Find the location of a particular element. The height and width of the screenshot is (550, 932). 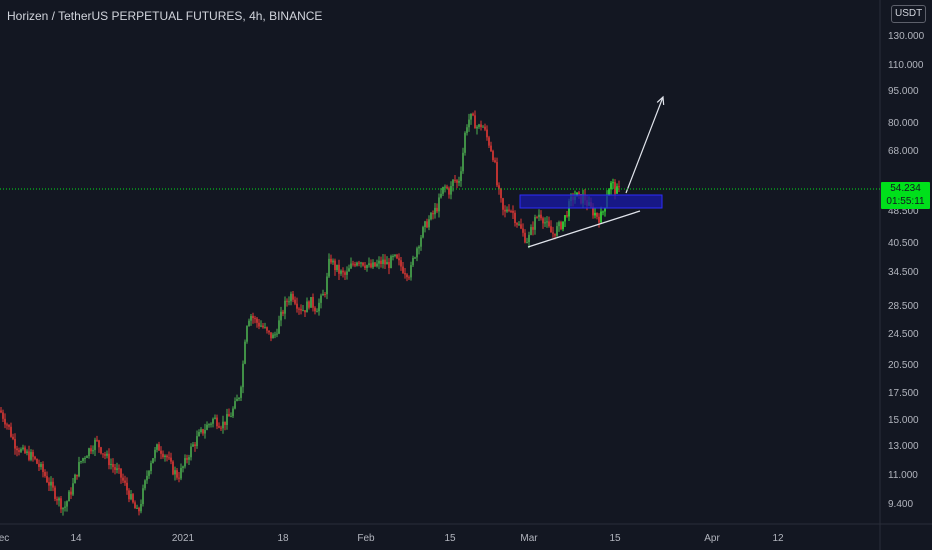

last-price-tag: 54.234 01:55:11 is located at coordinates (905, 195).